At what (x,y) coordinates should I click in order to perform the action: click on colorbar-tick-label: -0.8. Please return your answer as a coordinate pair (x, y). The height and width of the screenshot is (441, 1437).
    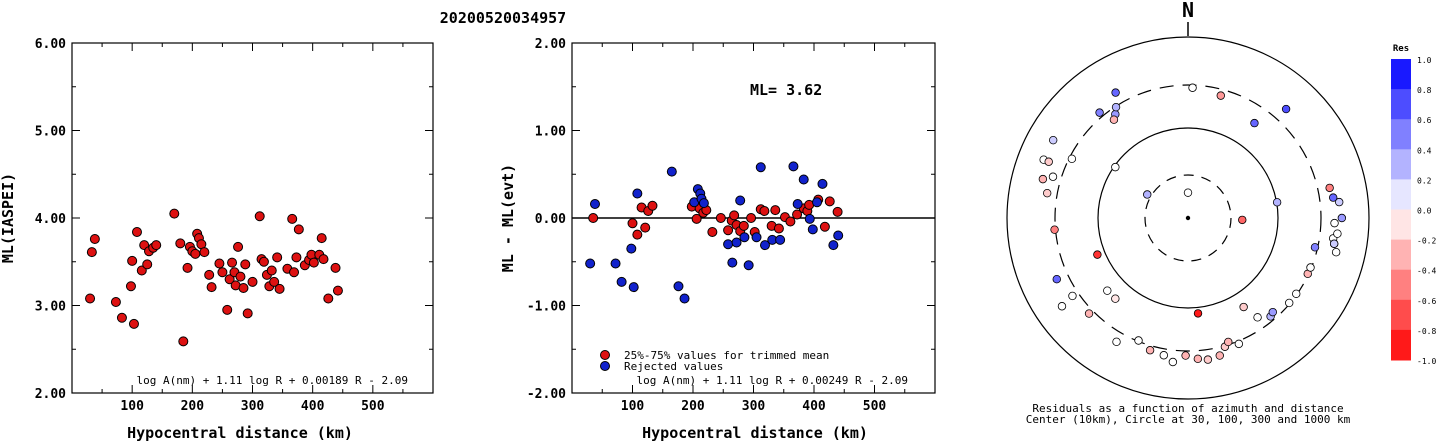
    Looking at the image, I should click on (1426, 331).